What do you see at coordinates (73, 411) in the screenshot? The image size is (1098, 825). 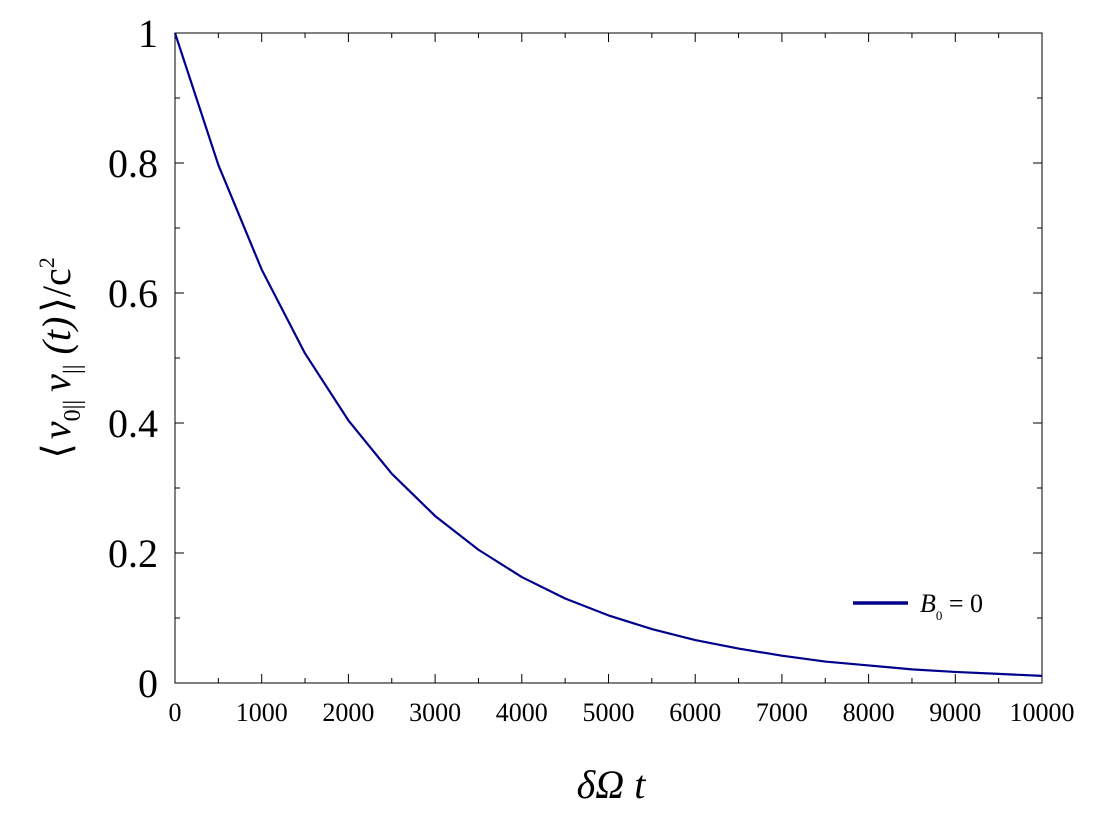 I see `y-label-sub1: 0||` at bounding box center [73, 411].